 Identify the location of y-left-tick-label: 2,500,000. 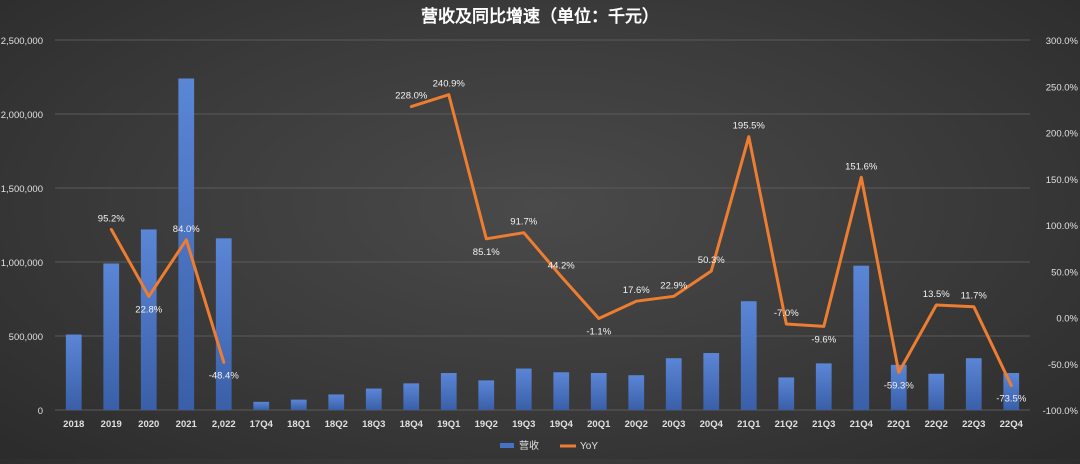
(22, 41).